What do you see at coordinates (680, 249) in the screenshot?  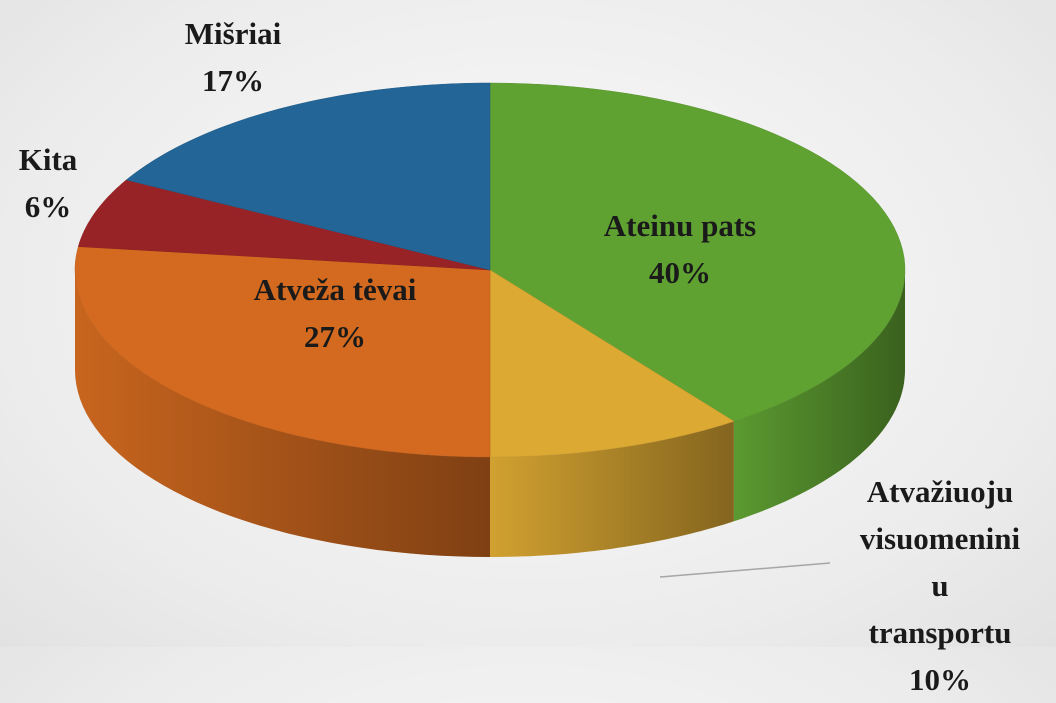 I see `data-label: Ateinu pats 40%` at bounding box center [680, 249].